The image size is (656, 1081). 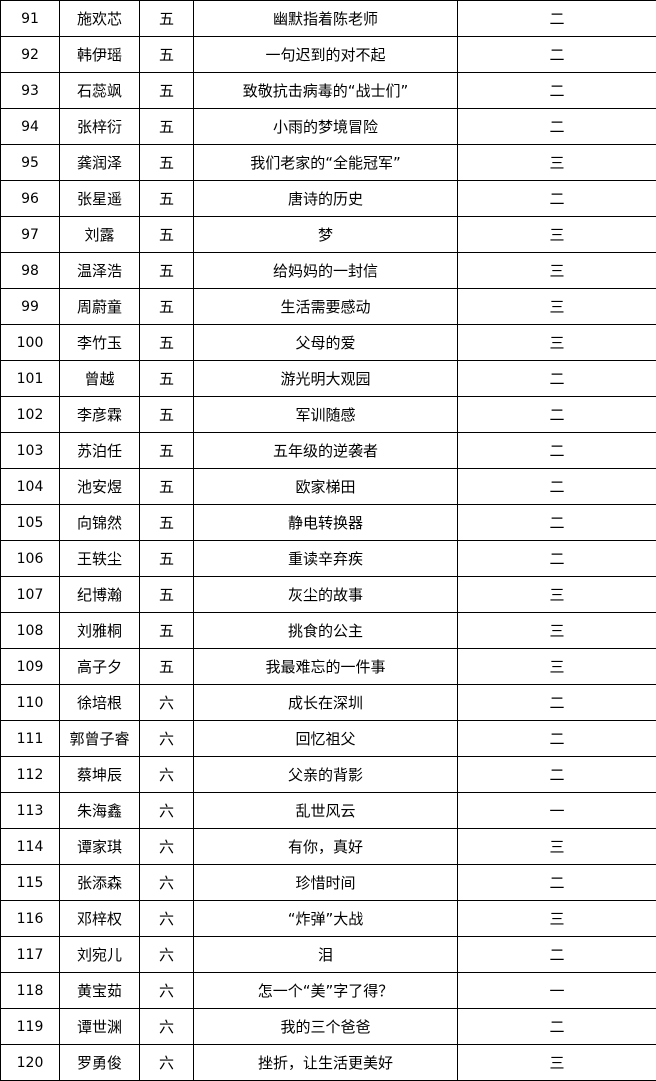 I want to click on essay-title-cell: 我们老家的“全能冠军”, so click(x=325, y=162).